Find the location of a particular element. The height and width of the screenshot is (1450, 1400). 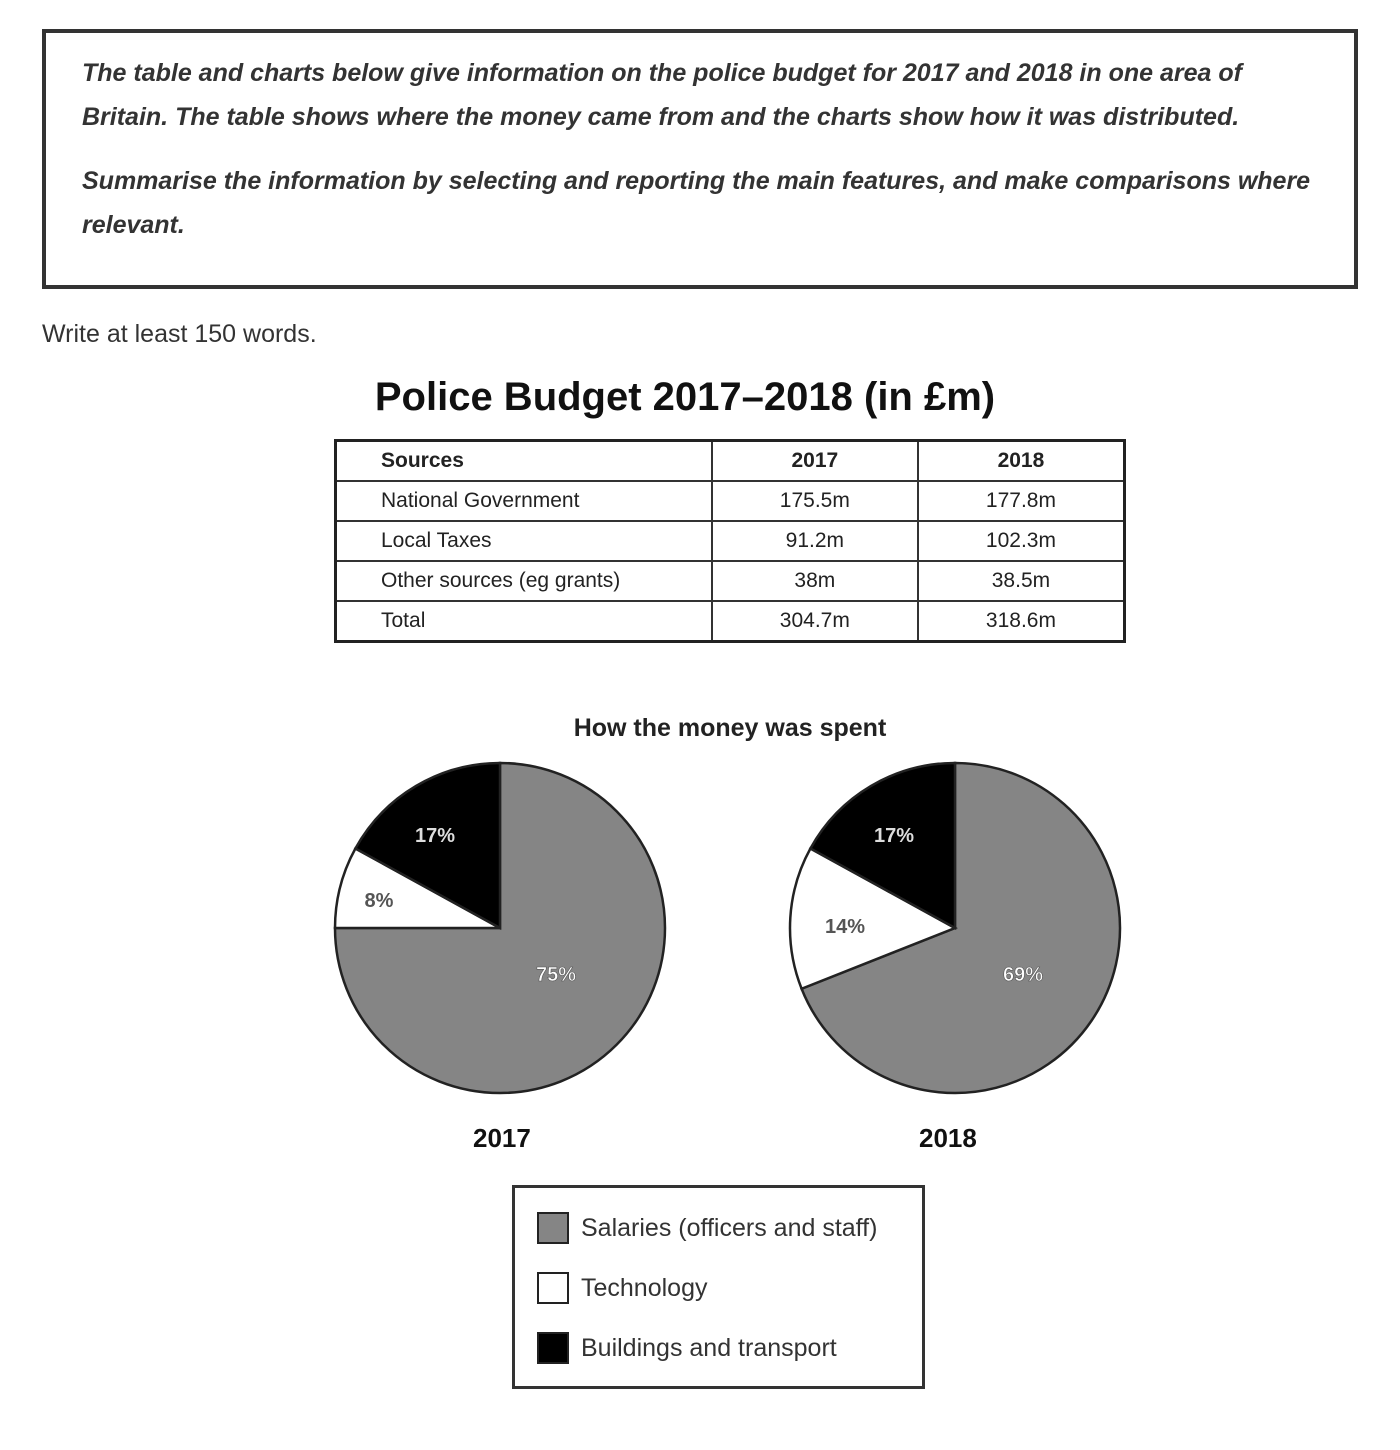

pie-value-label: 69% is located at coordinates (1023, 975).